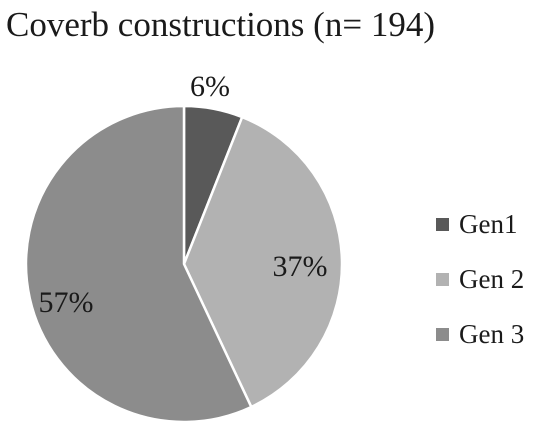 This screenshot has width=550, height=428. I want to click on legend-swatch-gen3, so click(442, 334).